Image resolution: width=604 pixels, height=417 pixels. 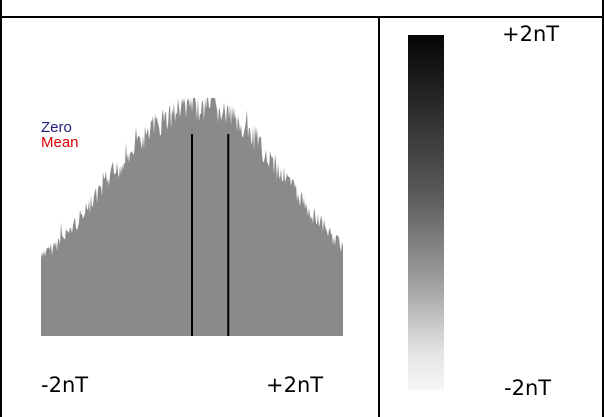 I want to click on legend-mean-label: Mean, so click(x=60, y=142).